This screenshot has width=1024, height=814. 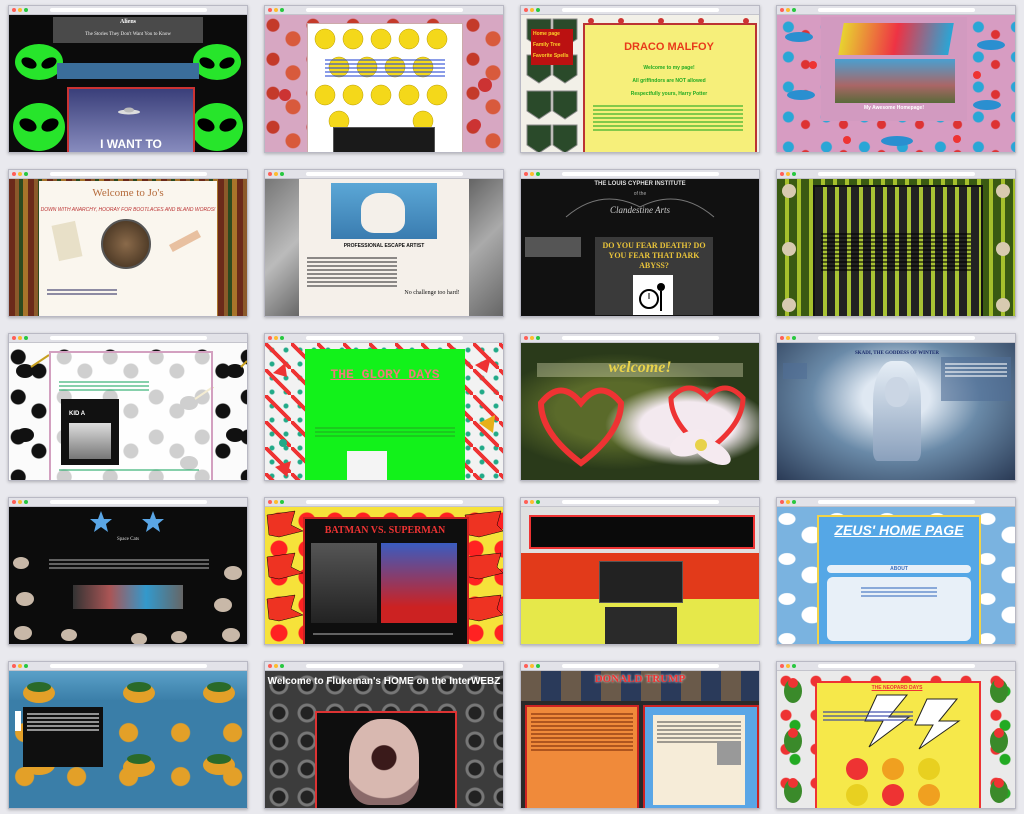 What do you see at coordinates (640, 210) in the screenshot?
I see `page-cursive-title: Clandestine Arts` at bounding box center [640, 210].